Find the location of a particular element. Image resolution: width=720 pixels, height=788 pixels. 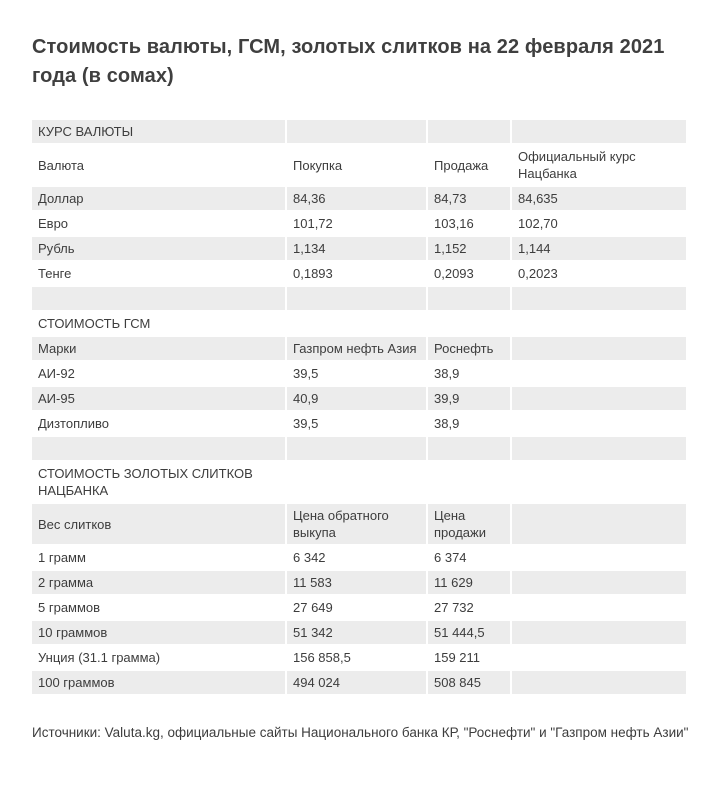

value-cell: 1,134 is located at coordinates (356, 248).